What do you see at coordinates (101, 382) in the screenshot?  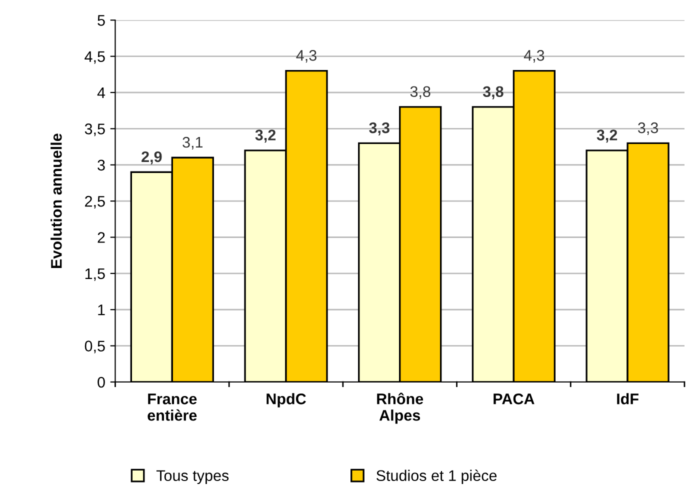 I see `y-tick-label: 0` at bounding box center [101, 382].